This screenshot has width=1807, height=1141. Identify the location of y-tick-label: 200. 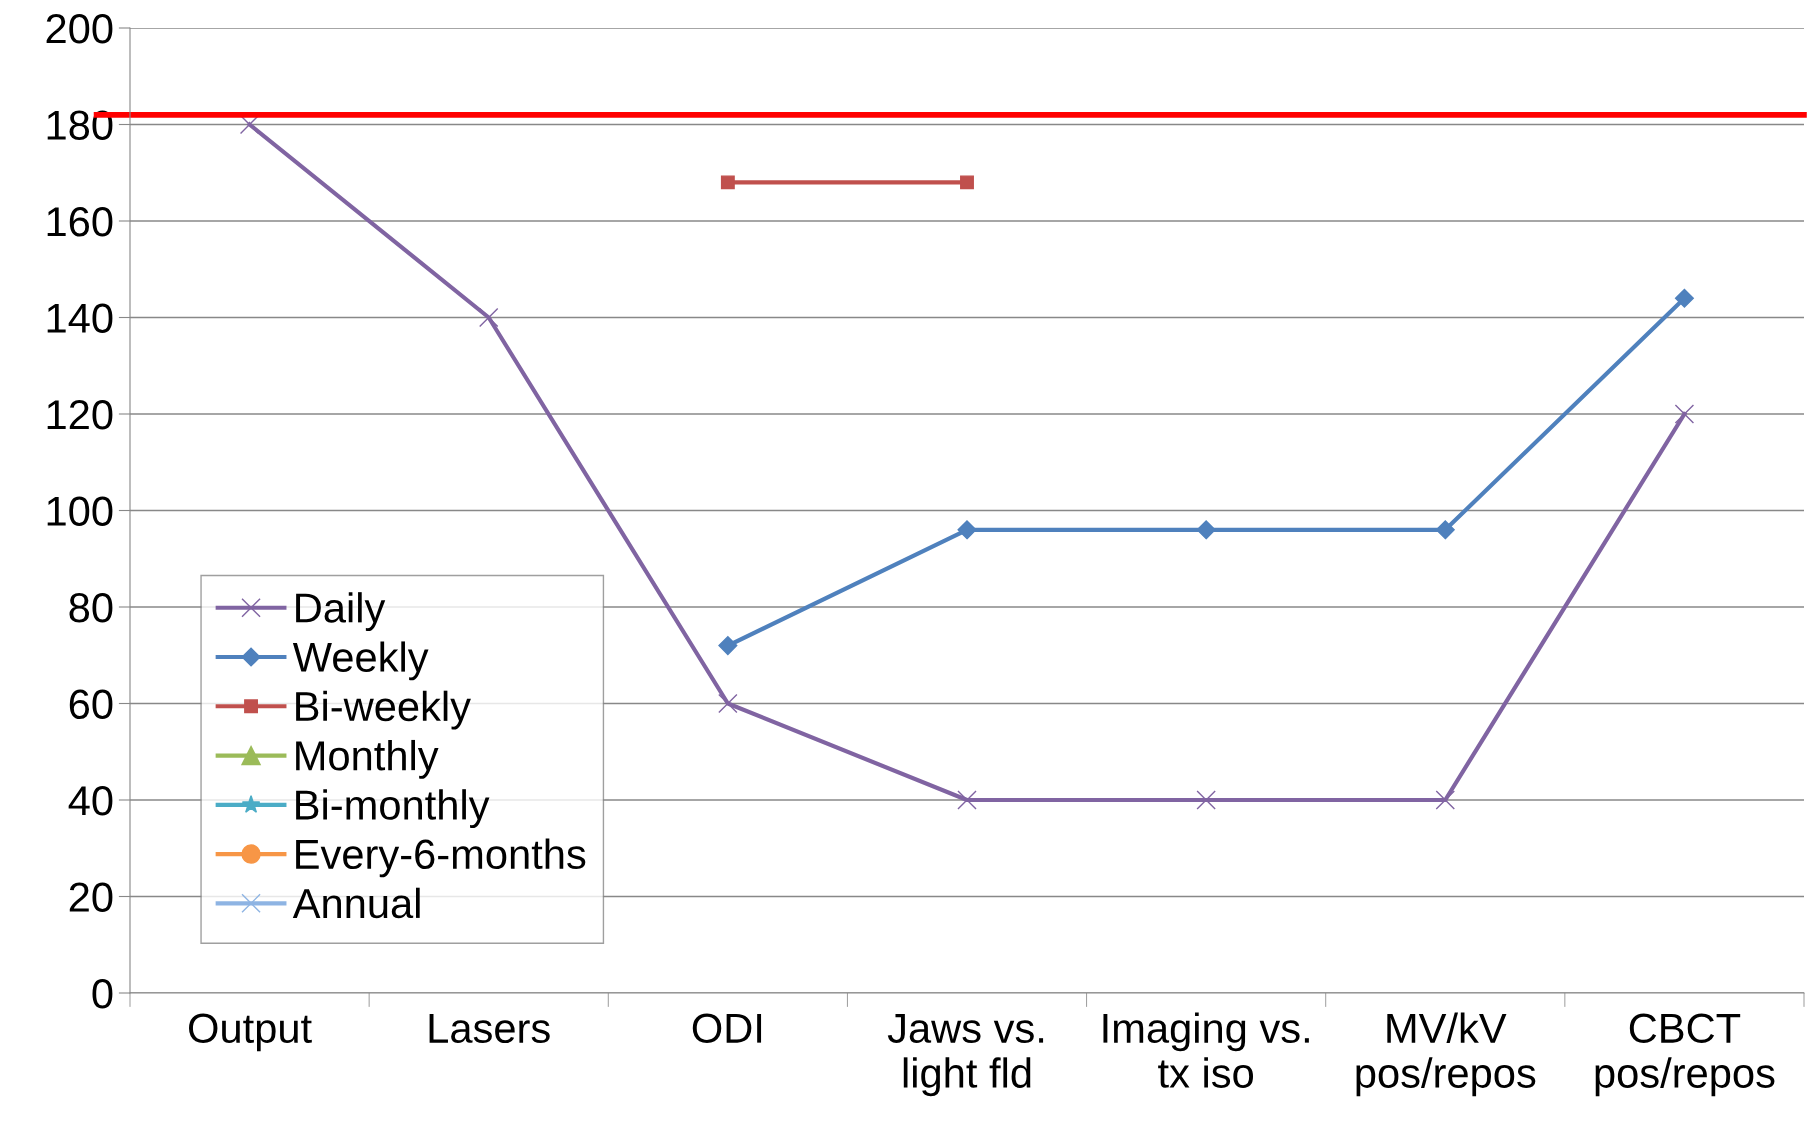
(79, 29).